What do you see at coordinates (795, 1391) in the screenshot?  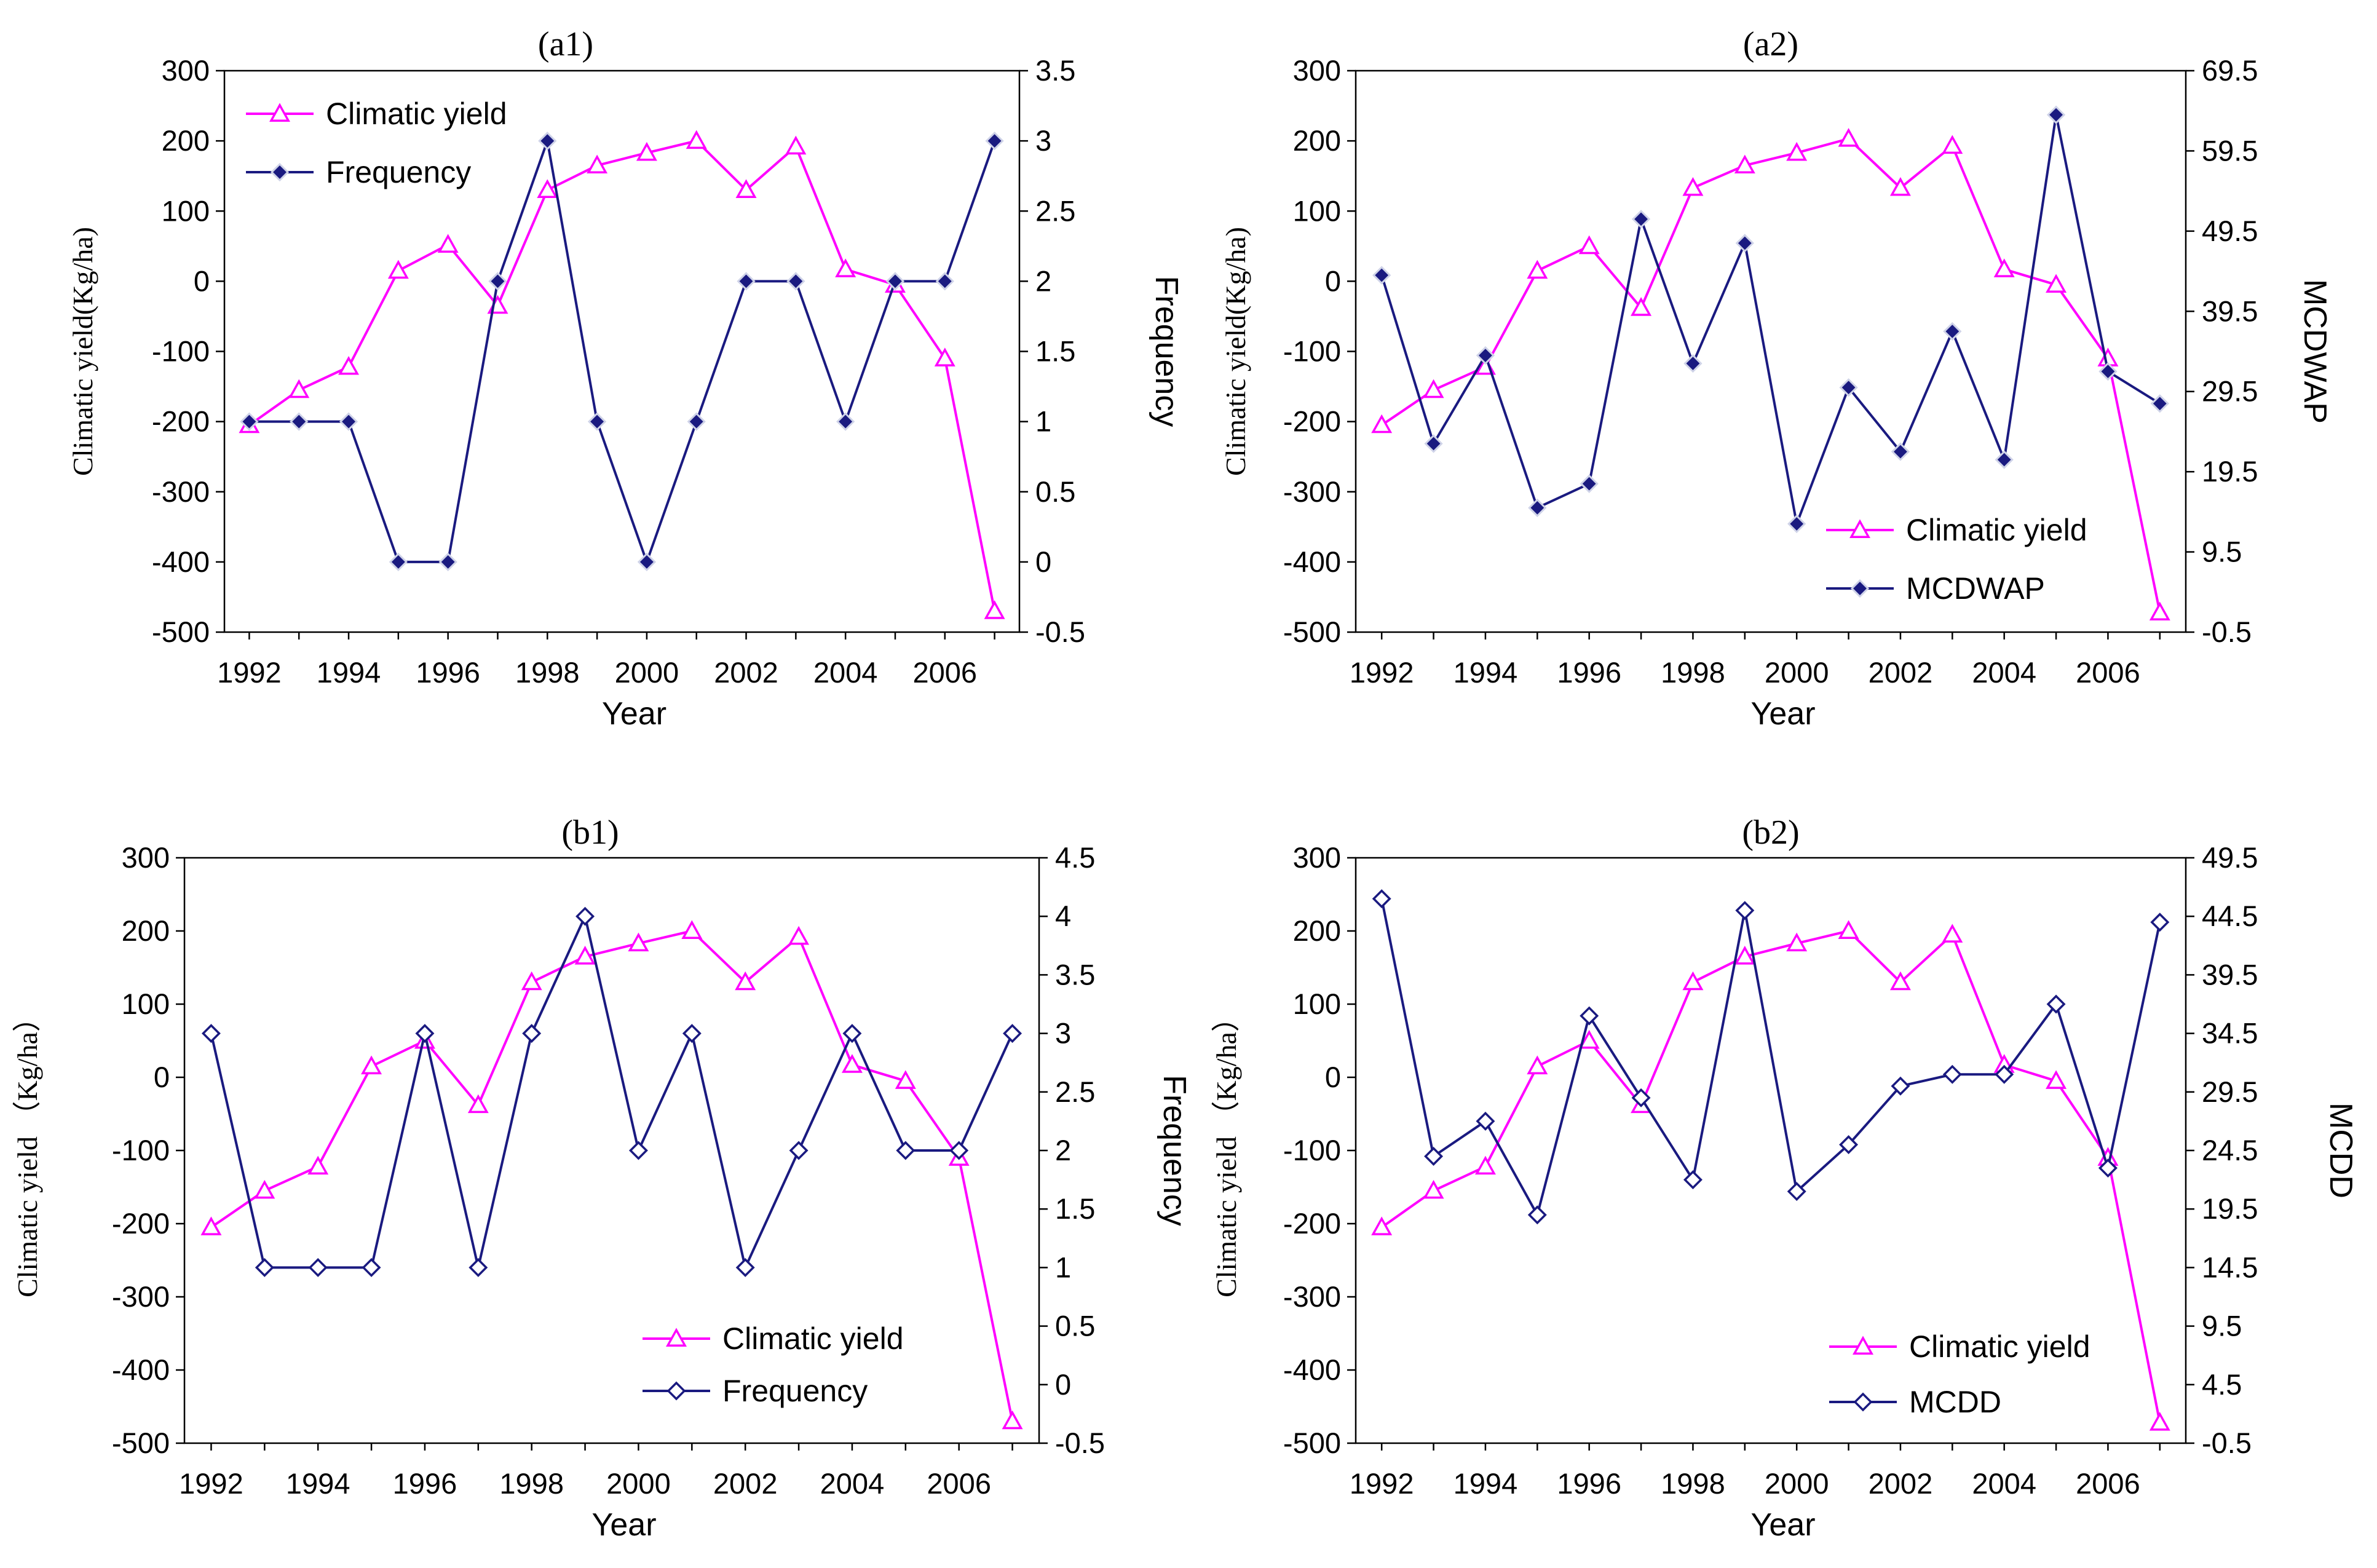 I see `legend-label: Frequency` at bounding box center [795, 1391].